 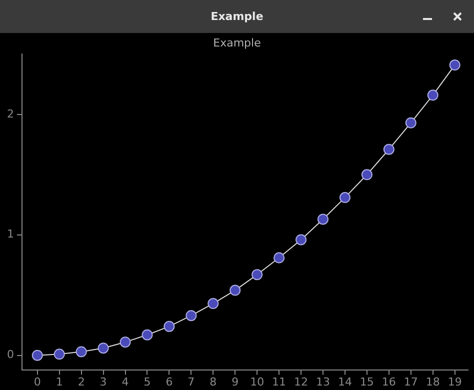 I want to click on x-tick-label: 6, so click(x=169, y=381).